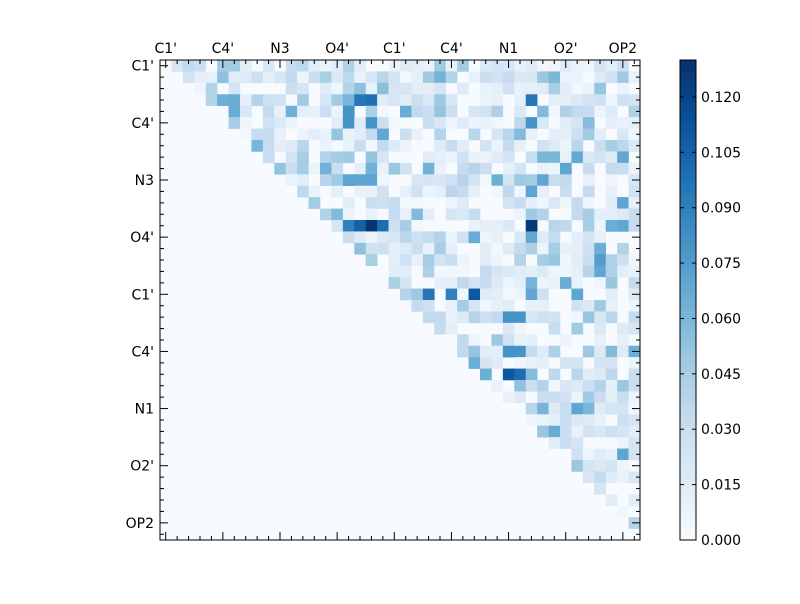  Describe the element at coordinates (337, 49) in the screenshot. I see `x-tick-label: O4'` at that location.